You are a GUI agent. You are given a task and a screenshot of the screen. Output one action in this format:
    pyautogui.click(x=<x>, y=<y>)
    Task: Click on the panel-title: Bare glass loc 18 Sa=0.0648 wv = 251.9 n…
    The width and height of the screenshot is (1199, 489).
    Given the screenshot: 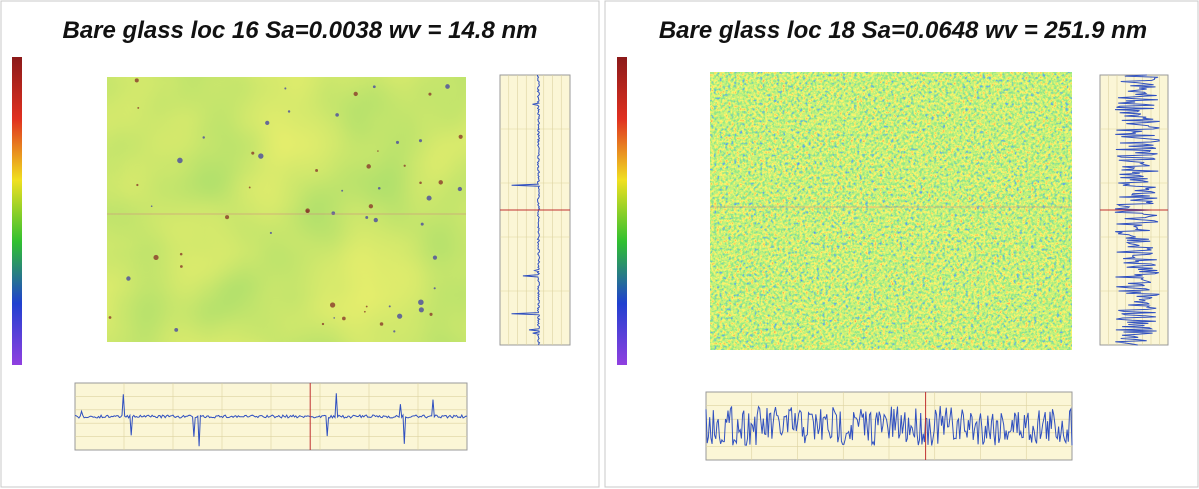 What is the action you would take?
    pyautogui.click(x=903, y=30)
    